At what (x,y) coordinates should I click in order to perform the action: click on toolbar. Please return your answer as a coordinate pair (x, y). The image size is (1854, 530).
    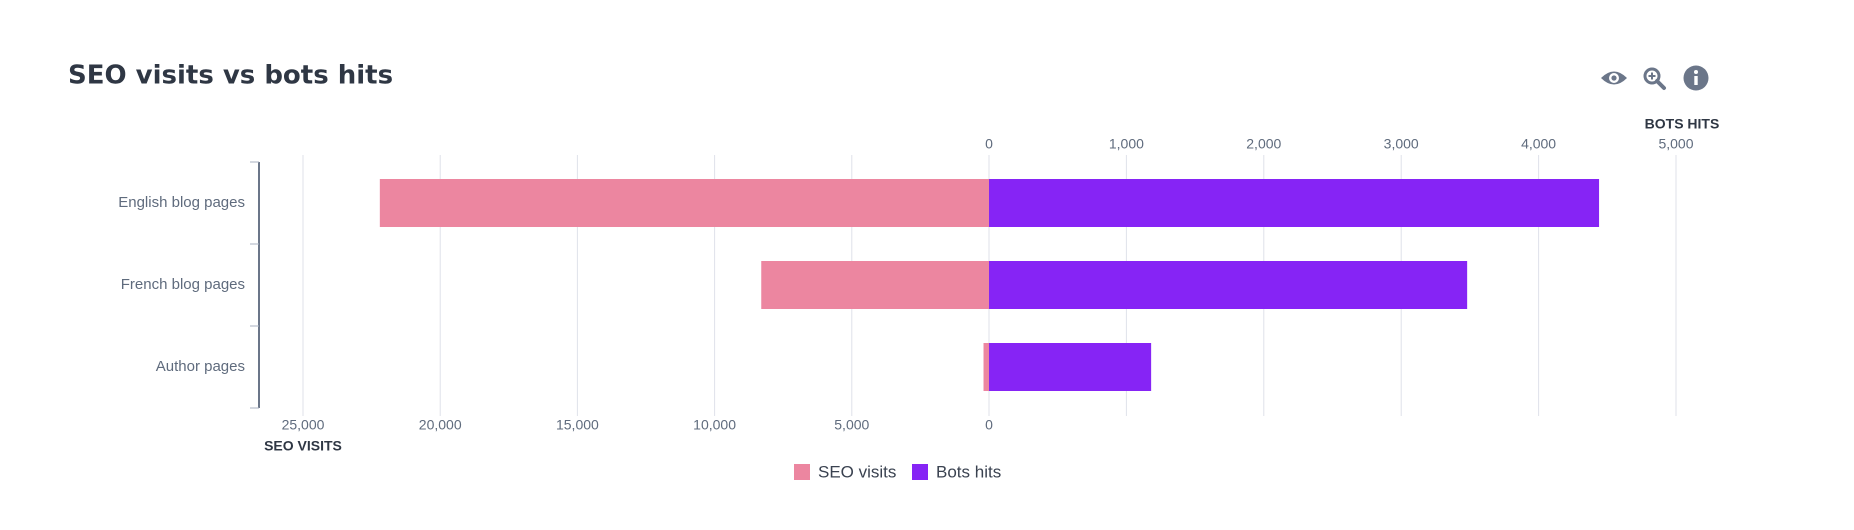
    Looking at the image, I should click on (1655, 78).